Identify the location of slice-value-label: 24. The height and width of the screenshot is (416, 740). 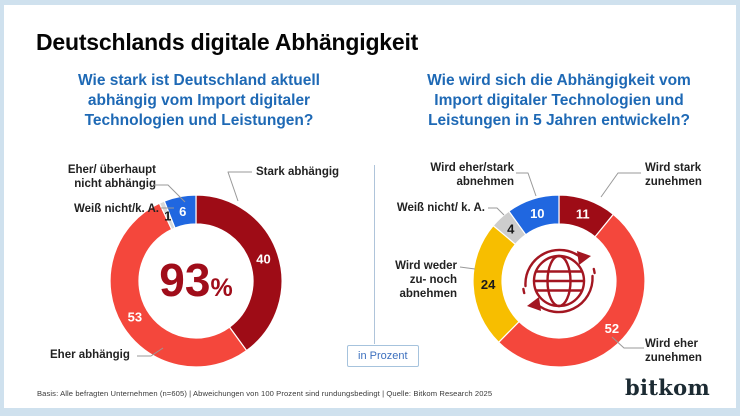
(488, 284).